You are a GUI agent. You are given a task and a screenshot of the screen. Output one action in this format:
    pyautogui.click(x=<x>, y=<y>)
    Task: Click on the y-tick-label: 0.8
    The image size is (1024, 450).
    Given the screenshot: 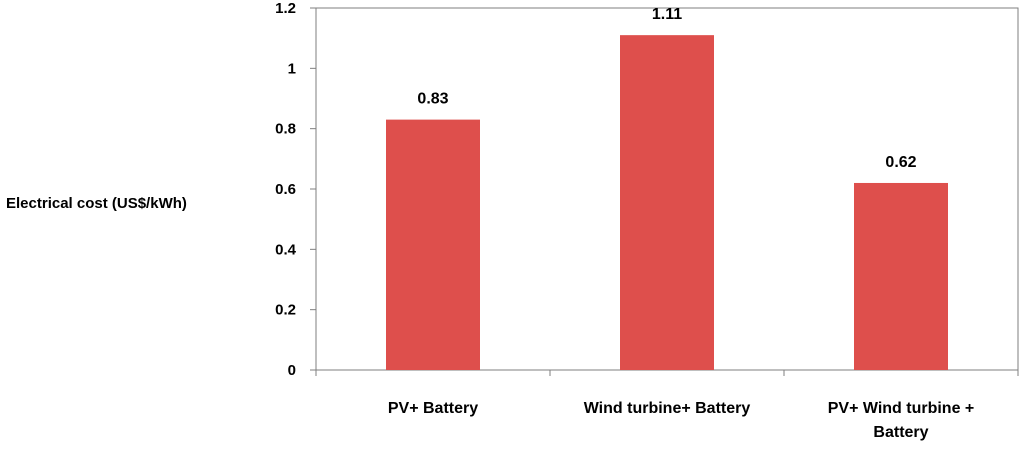 What is the action you would take?
    pyautogui.click(x=285, y=129)
    